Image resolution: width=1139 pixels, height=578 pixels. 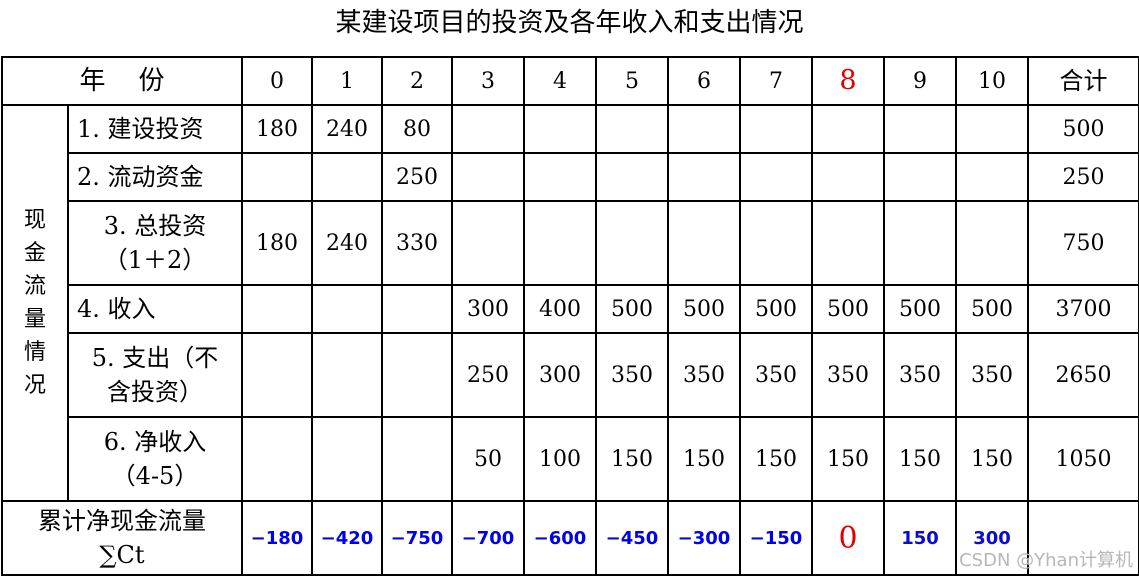 What do you see at coordinates (155, 358) in the screenshot?
I see `row-label-line: 5. 支出（不` at bounding box center [155, 358].